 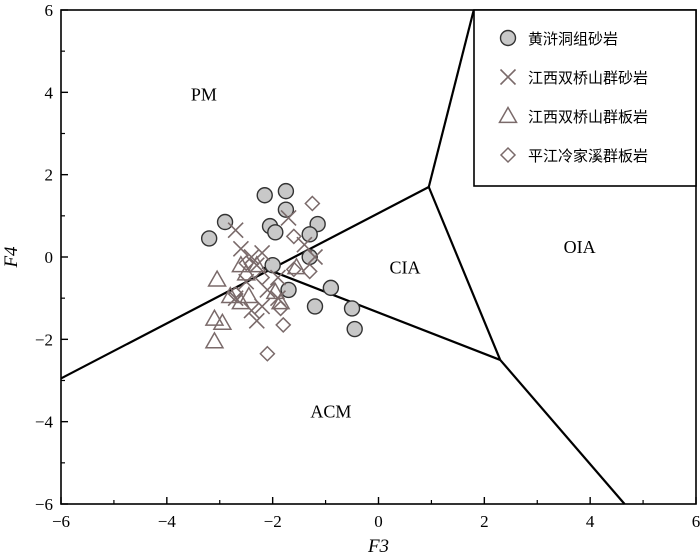 I want to click on region-label: ACM, so click(x=330, y=412).